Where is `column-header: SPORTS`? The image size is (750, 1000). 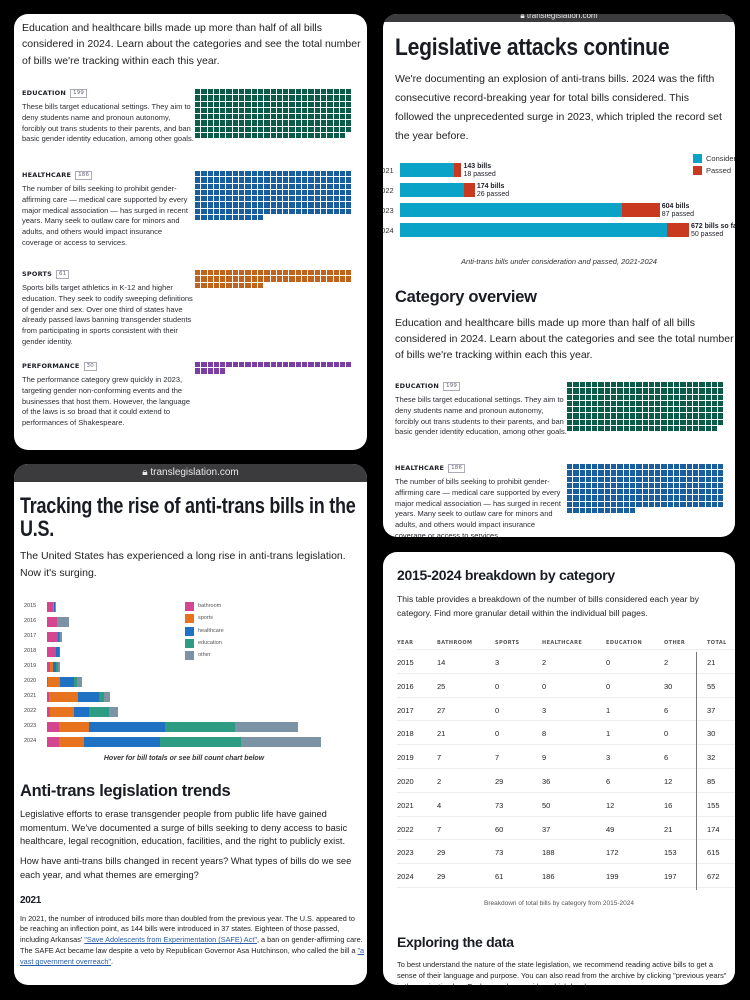 column-header: SPORTS is located at coordinates (507, 643).